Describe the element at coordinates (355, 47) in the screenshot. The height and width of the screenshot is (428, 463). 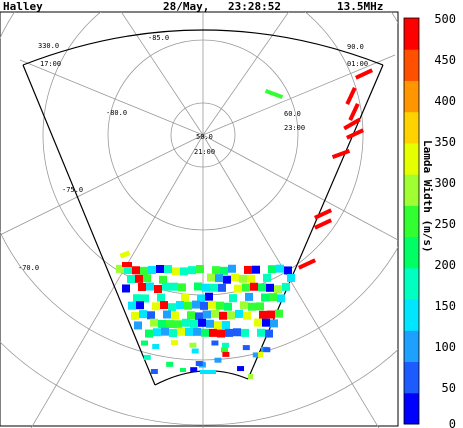
I see `grid-label-lon-90: 90.0` at that location.